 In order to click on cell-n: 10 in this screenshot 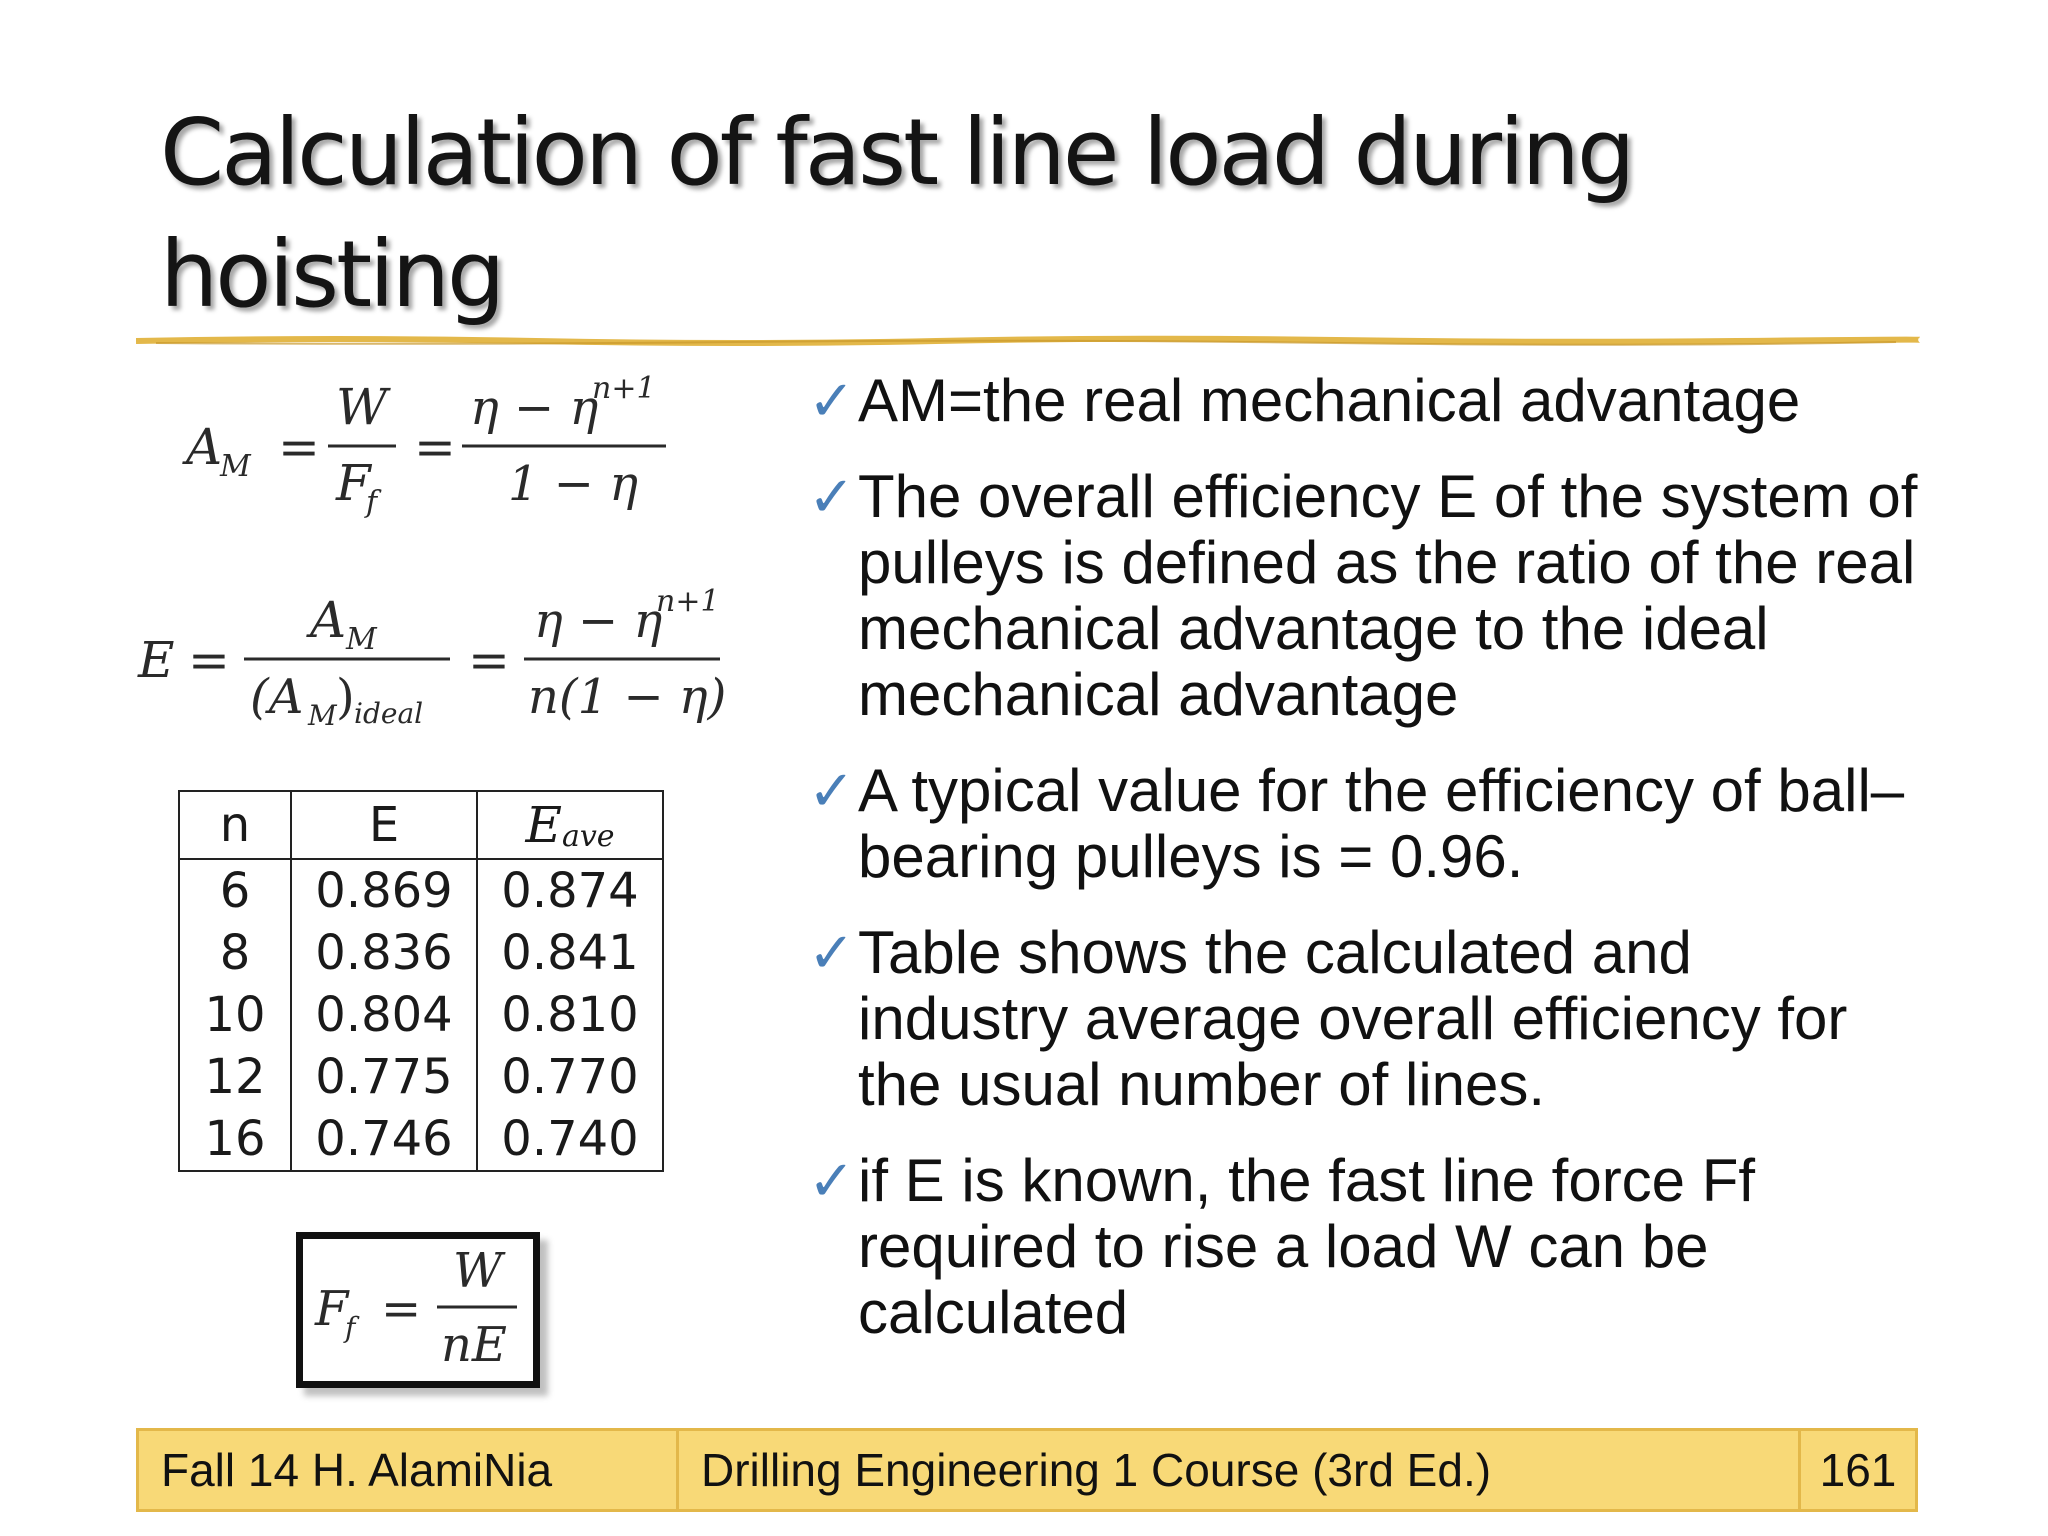, I will do `click(235, 1015)`.